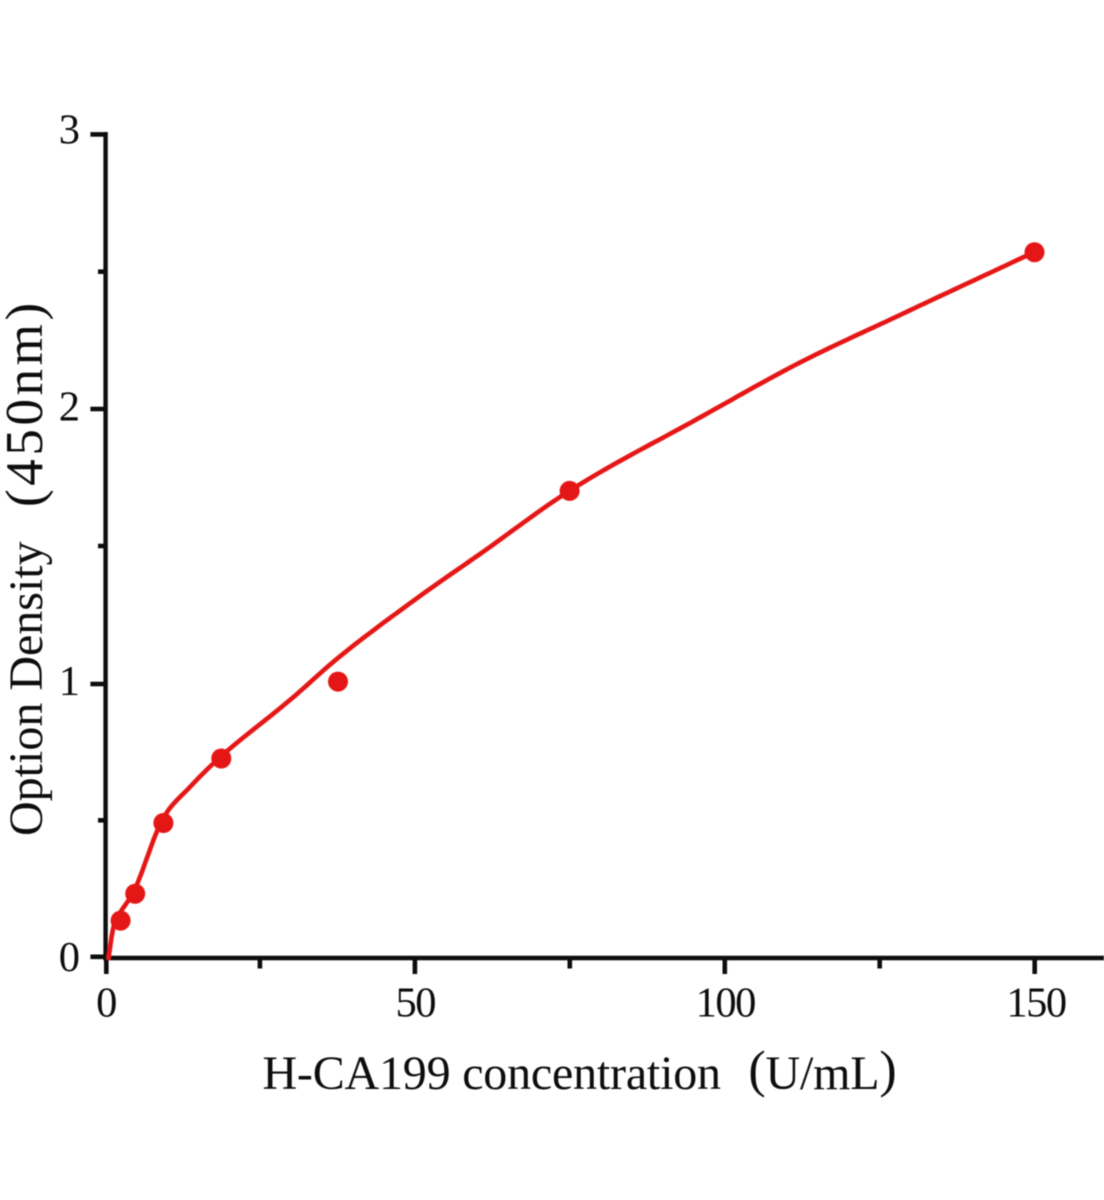 Image resolution: width=1104 pixels, height=1200 pixels. What do you see at coordinates (69, 681) in the screenshot?
I see `svg-text: 1` at bounding box center [69, 681].